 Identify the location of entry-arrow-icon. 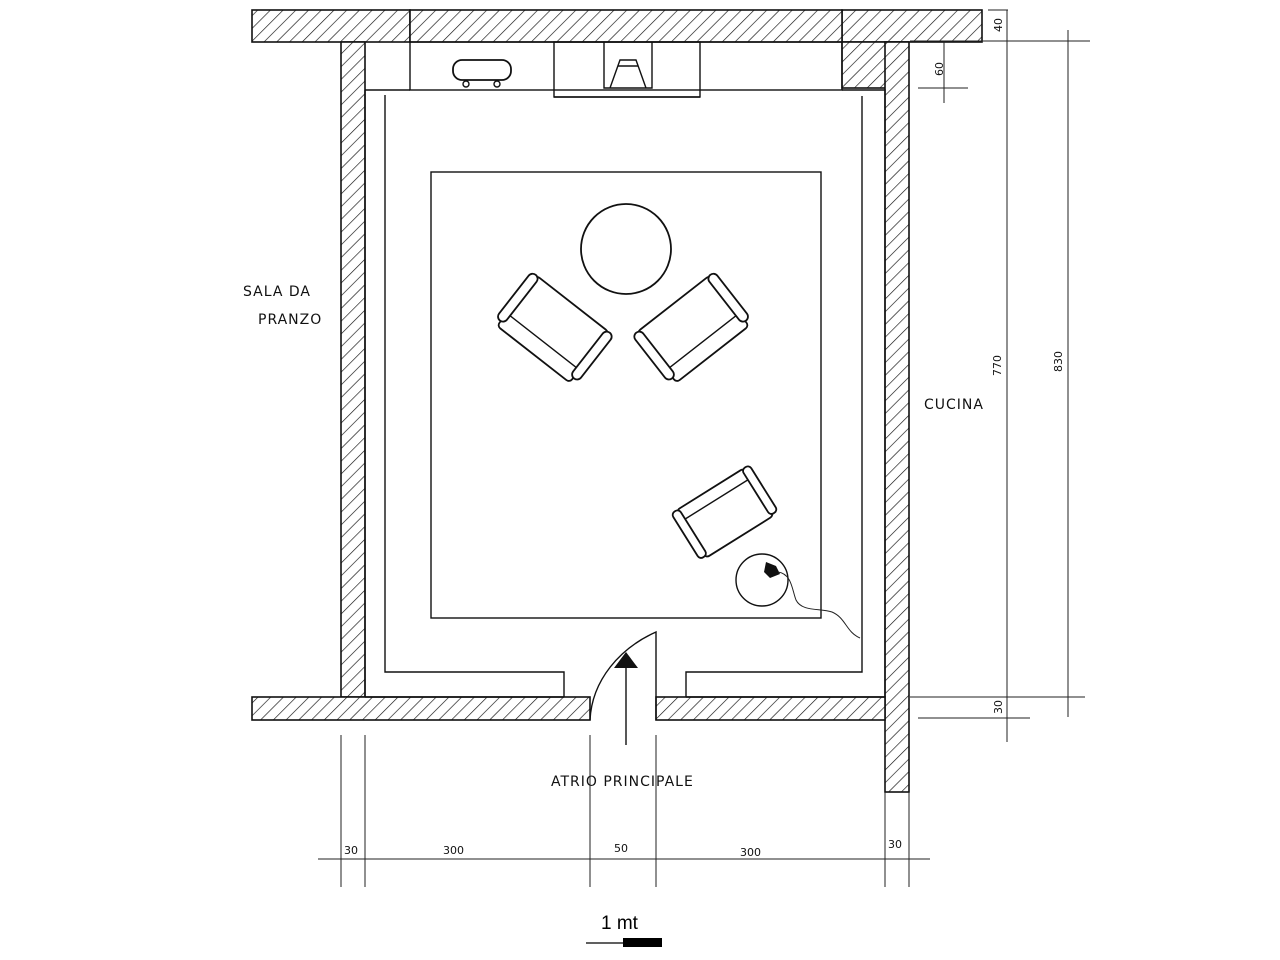
(626, 660).